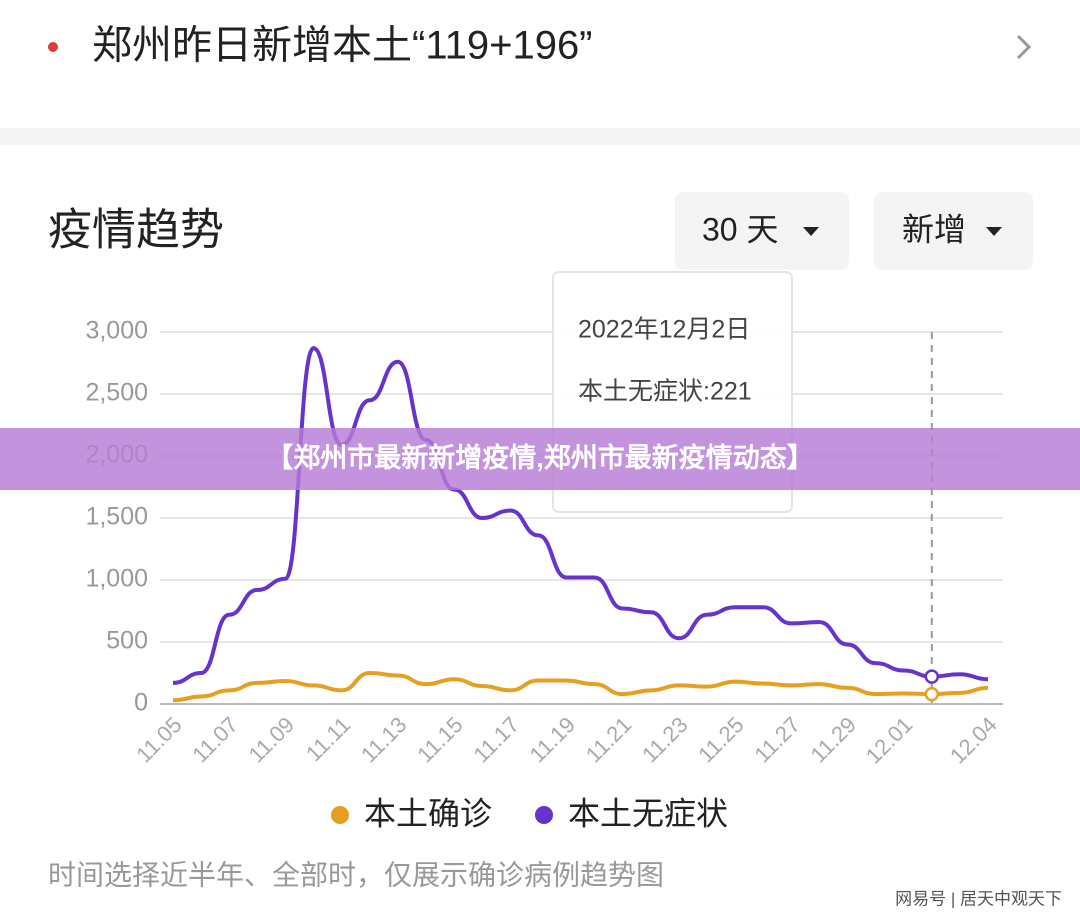  What do you see at coordinates (116, 393) in the screenshot?
I see `y-tick-label: 2,500` at bounding box center [116, 393].